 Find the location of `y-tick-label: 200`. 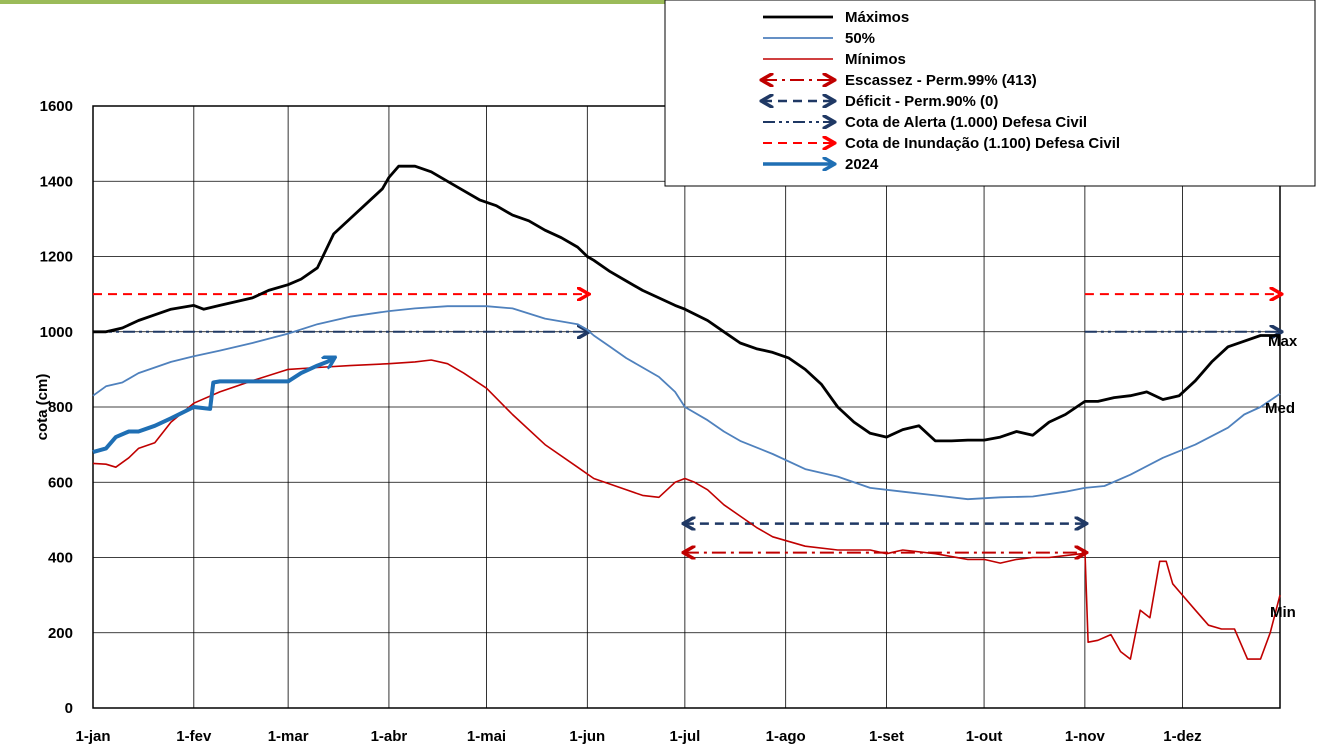

y-tick-label: 200 is located at coordinates (60, 633).